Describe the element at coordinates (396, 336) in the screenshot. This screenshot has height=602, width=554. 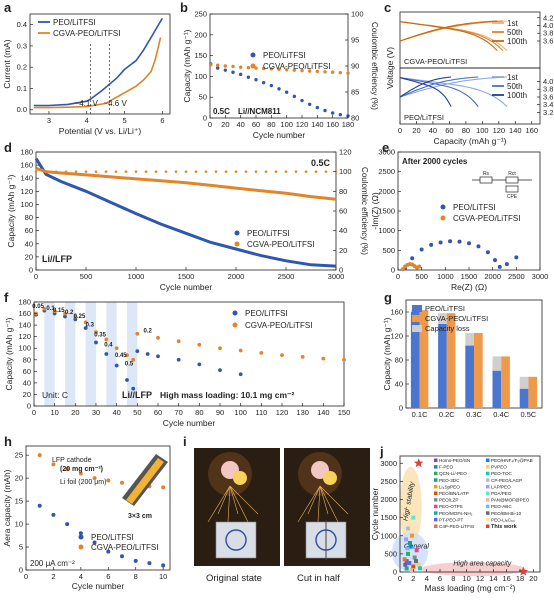
I see `panel-g-y-tick-label: 120` at that location.